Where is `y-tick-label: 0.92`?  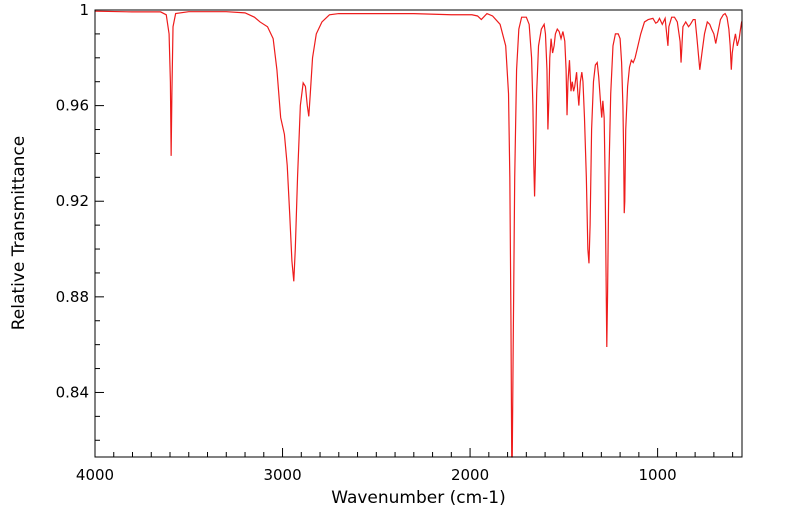 y-tick-label: 0.92 is located at coordinates (72, 201).